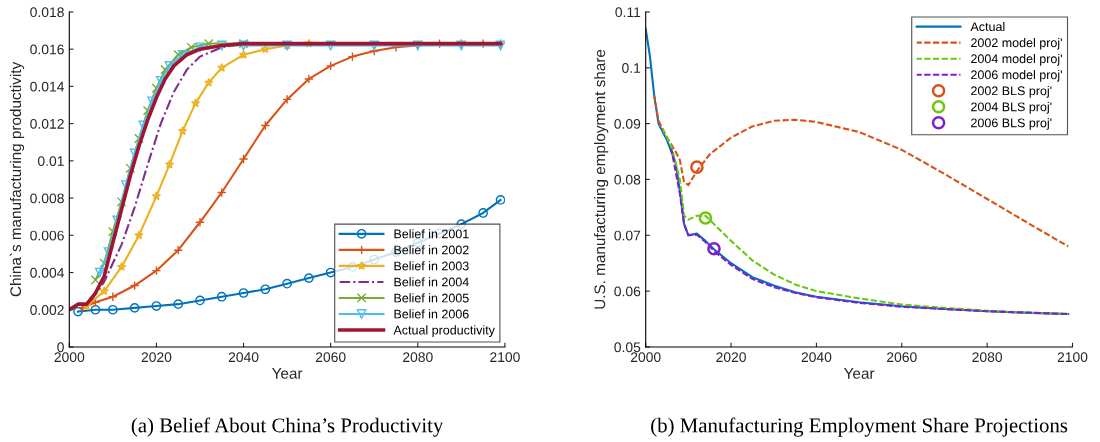 The width and height of the screenshot is (1100, 442). I want to click on y-tick-label: 0.018, so click(47, 12).